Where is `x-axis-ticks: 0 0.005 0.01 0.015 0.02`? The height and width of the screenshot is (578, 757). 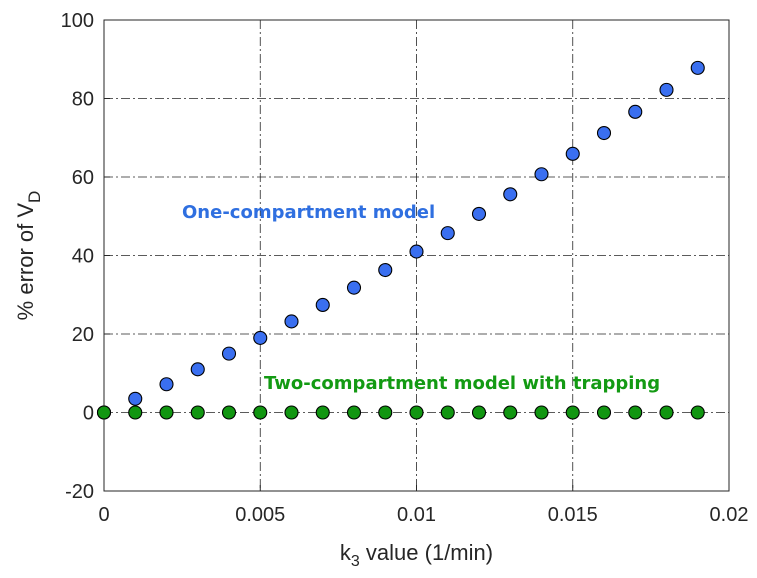
x-axis-ticks: 0 0.005 0.01 0.015 0.02 is located at coordinates (423, 505).